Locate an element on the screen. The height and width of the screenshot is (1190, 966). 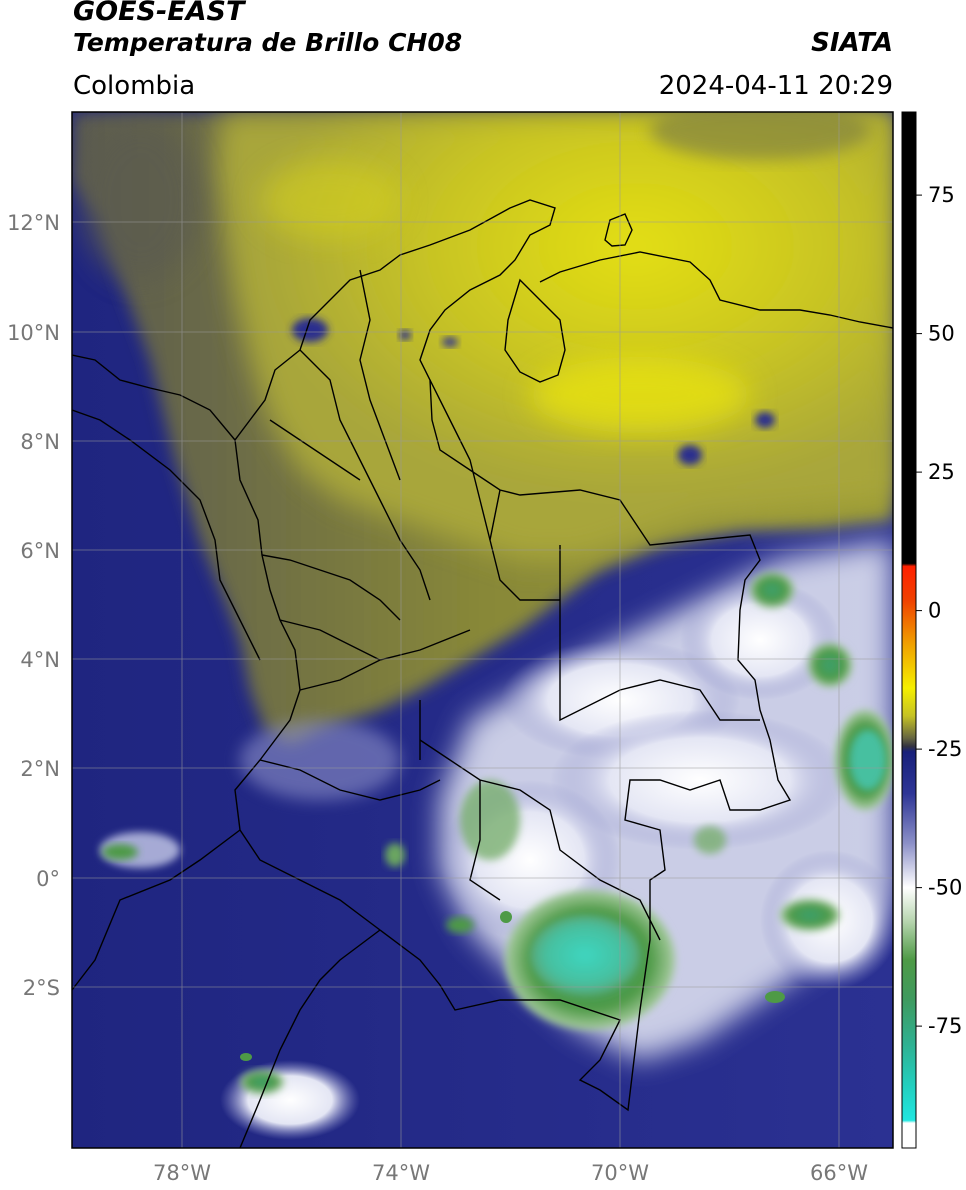
colorbar-tick-label: -75 is located at coordinates (945, 1026).